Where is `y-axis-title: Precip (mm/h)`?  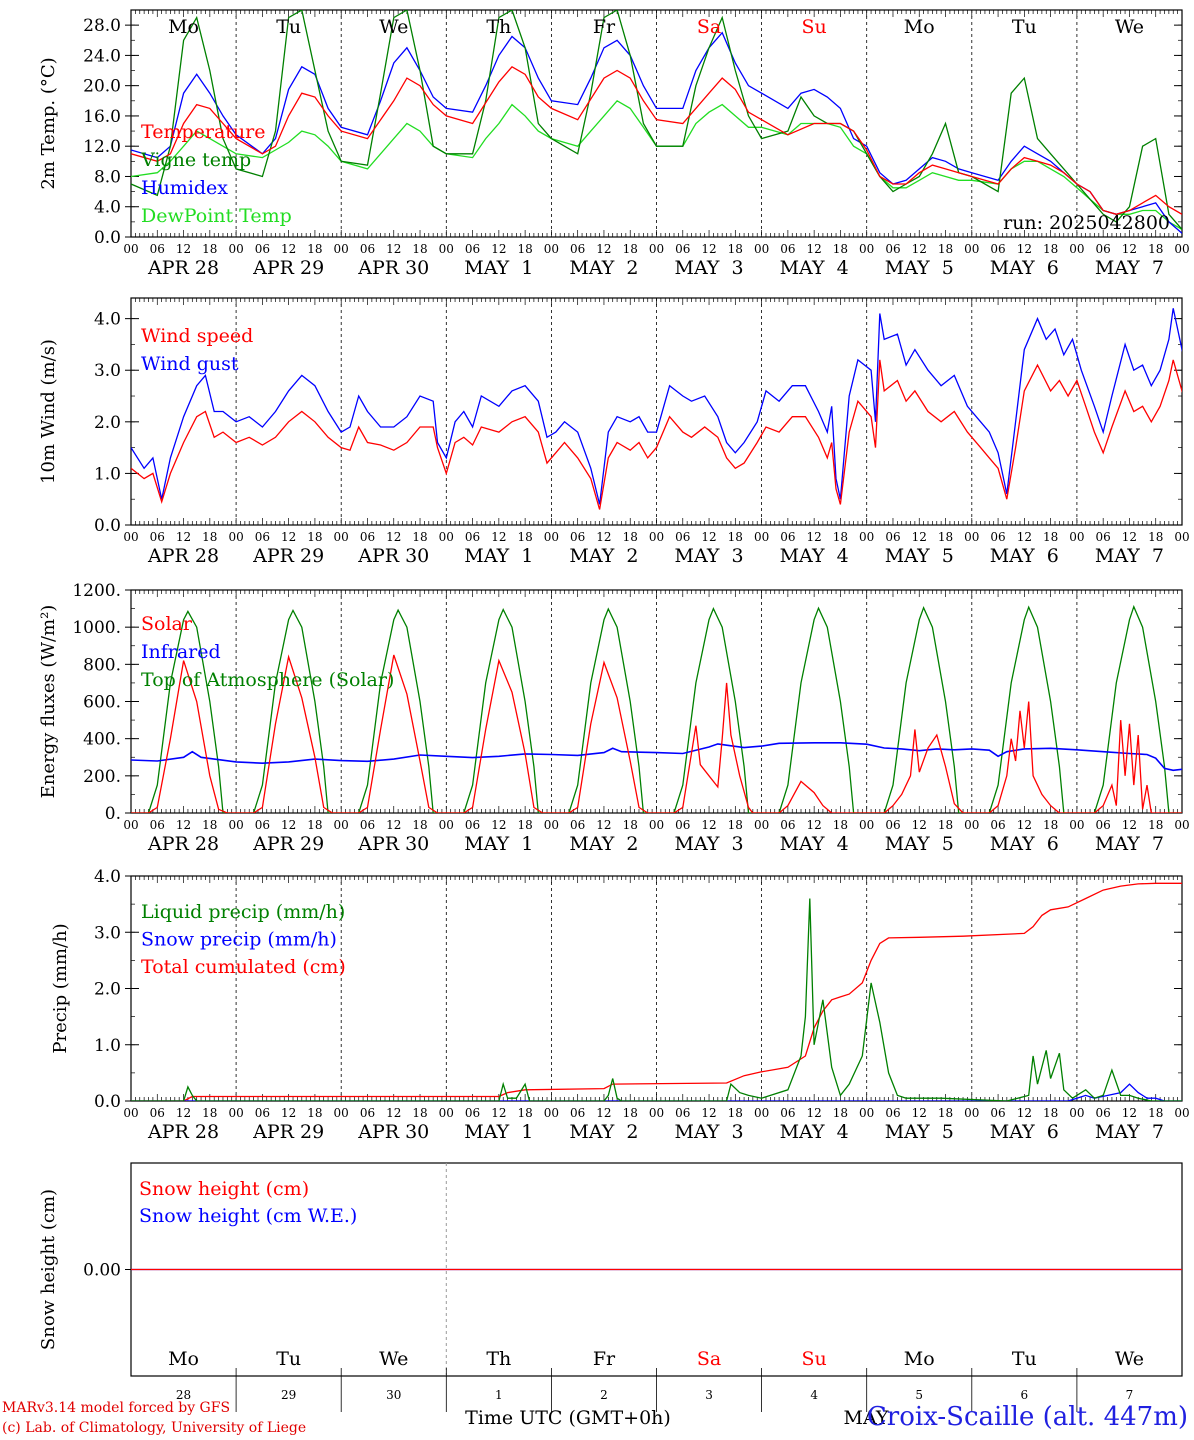
y-axis-title: Precip (mm/h) is located at coordinates (60, 988).